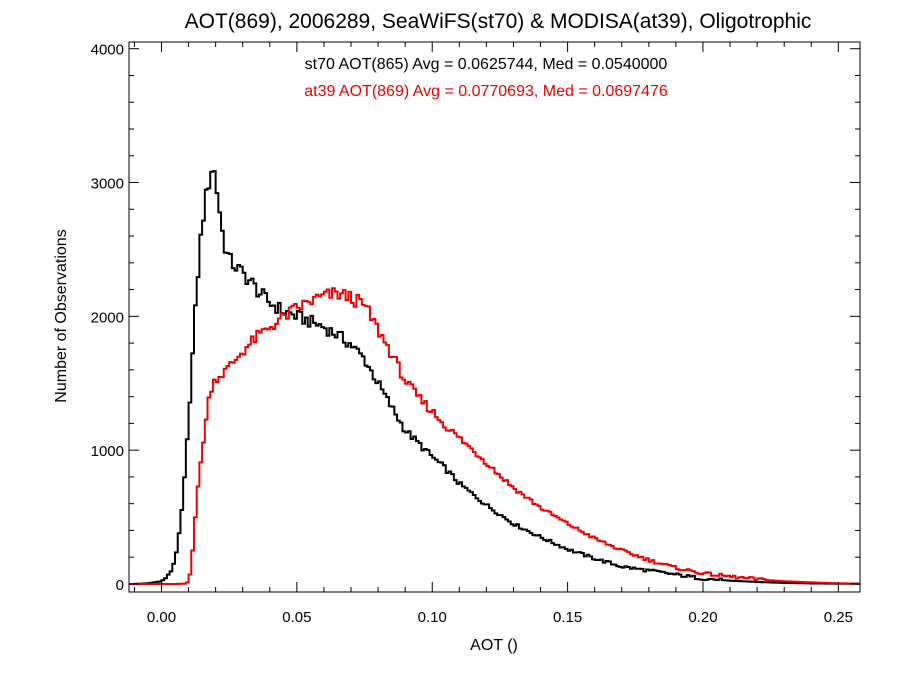 Image resolution: width=900 pixels, height=675 pixels. I want to click on y-tick-label: 3000, so click(107, 184).